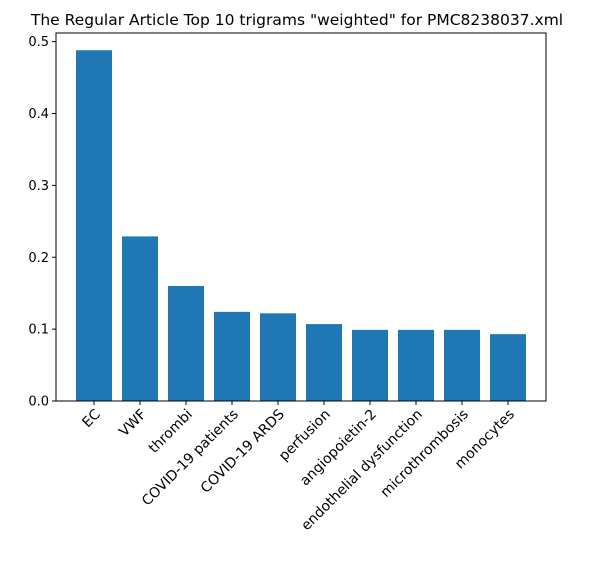  Describe the element at coordinates (133, 424) in the screenshot. I see `x-tick-label-1: VWF` at that location.